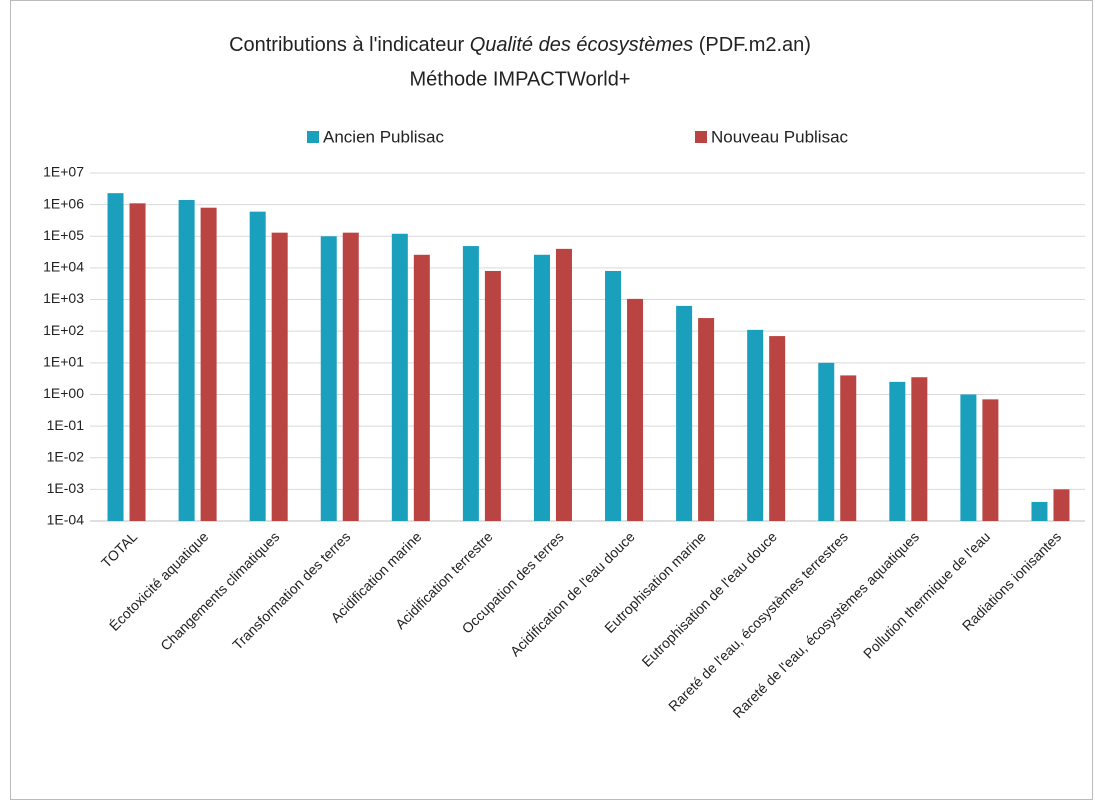 The height and width of the screenshot is (802, 1095). I want to click on y-tick-label: 1E+07, so click(63, 172).